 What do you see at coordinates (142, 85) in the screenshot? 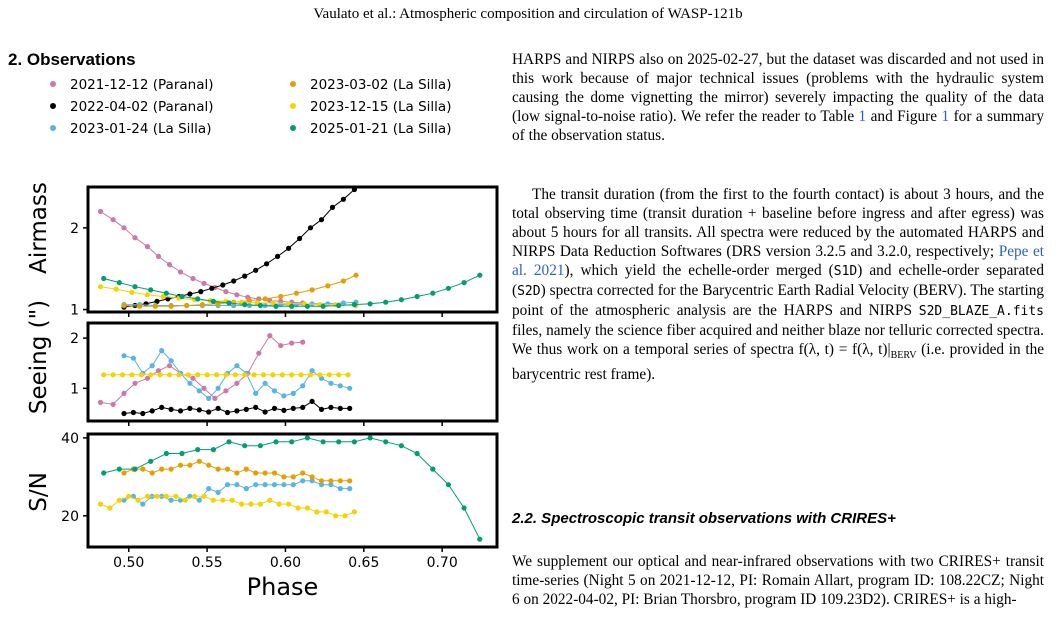
I see `legend-label: 2021-12-12 (Paranal)` at bounding box center [142, 85].